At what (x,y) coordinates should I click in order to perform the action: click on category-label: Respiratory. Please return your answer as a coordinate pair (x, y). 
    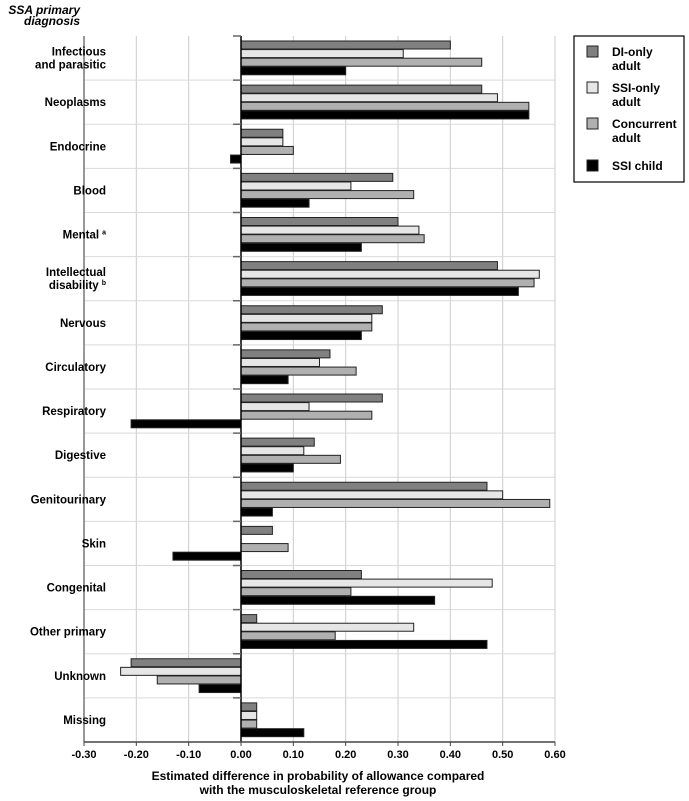
    Looking at the image, I should click on (74, 412).